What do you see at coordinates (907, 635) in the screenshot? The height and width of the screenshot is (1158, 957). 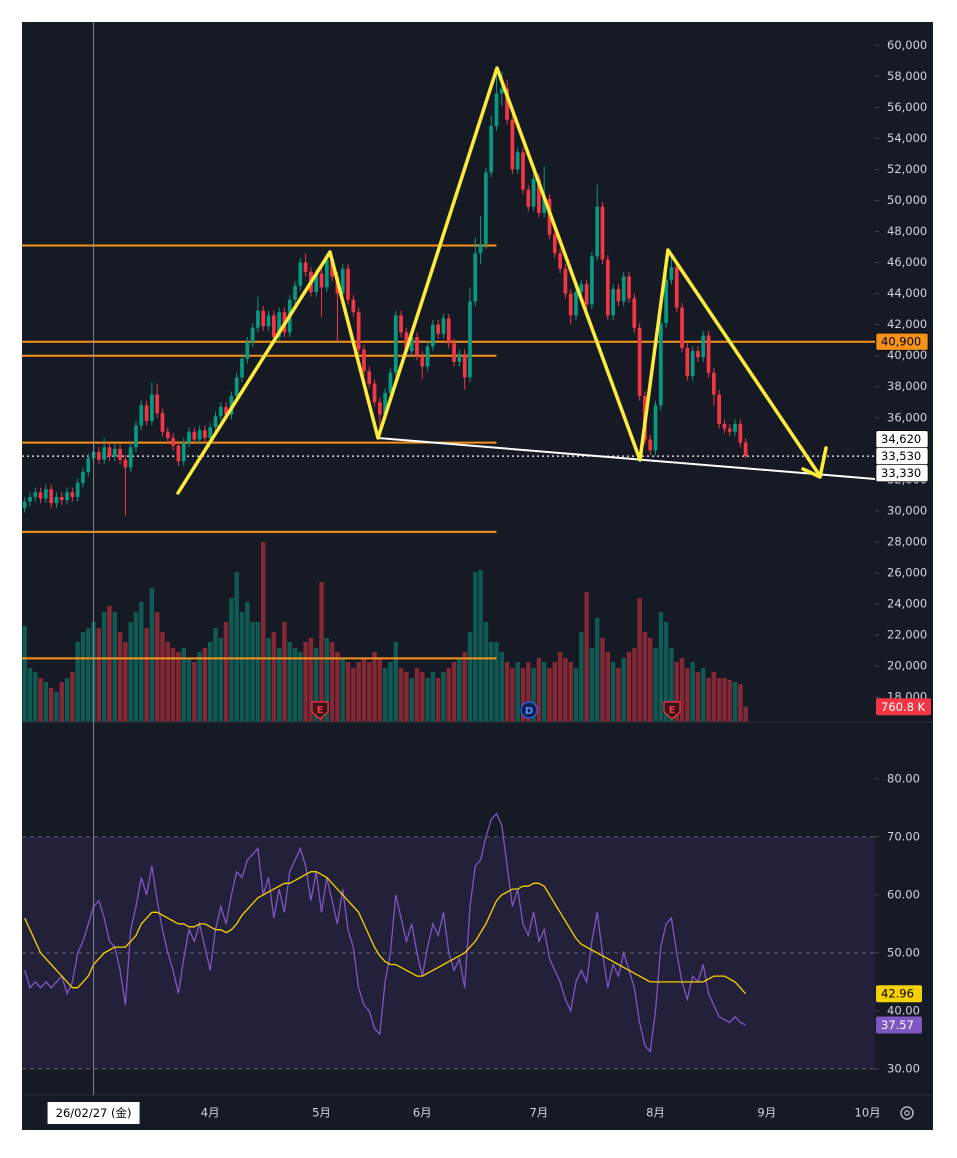 I see `y-tick-label: 22,000` at bounding box center [907, 635].